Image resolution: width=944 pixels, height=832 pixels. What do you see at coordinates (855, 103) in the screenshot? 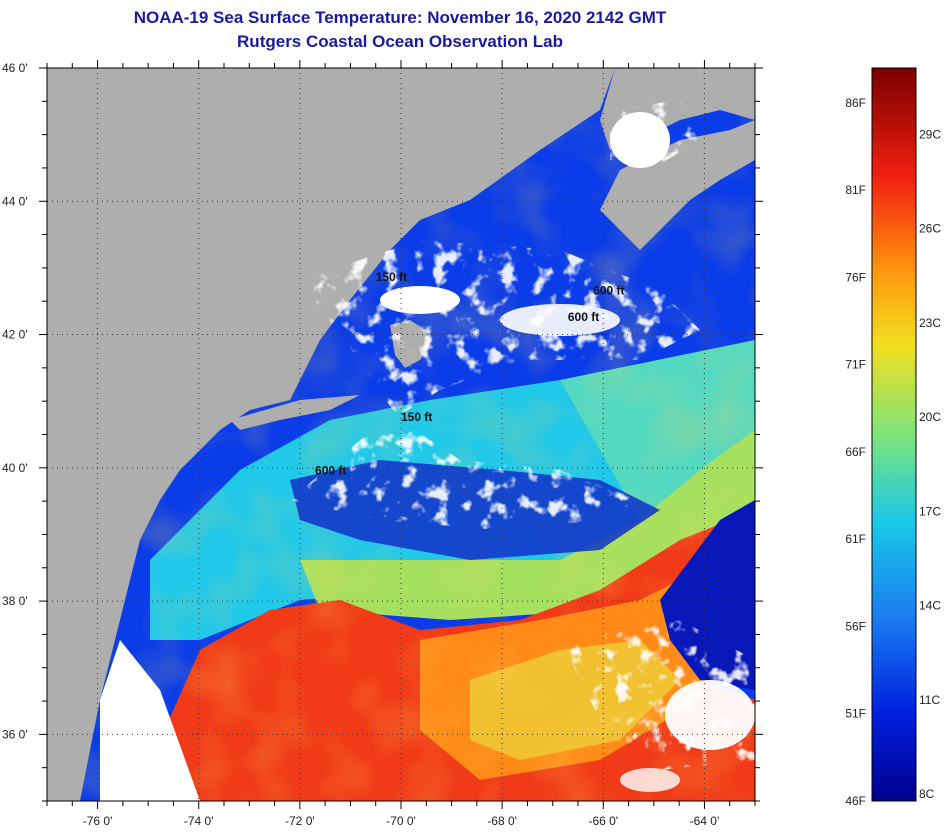
I see `colorbar-f-label: 86F` at bounding box center [855, 103].